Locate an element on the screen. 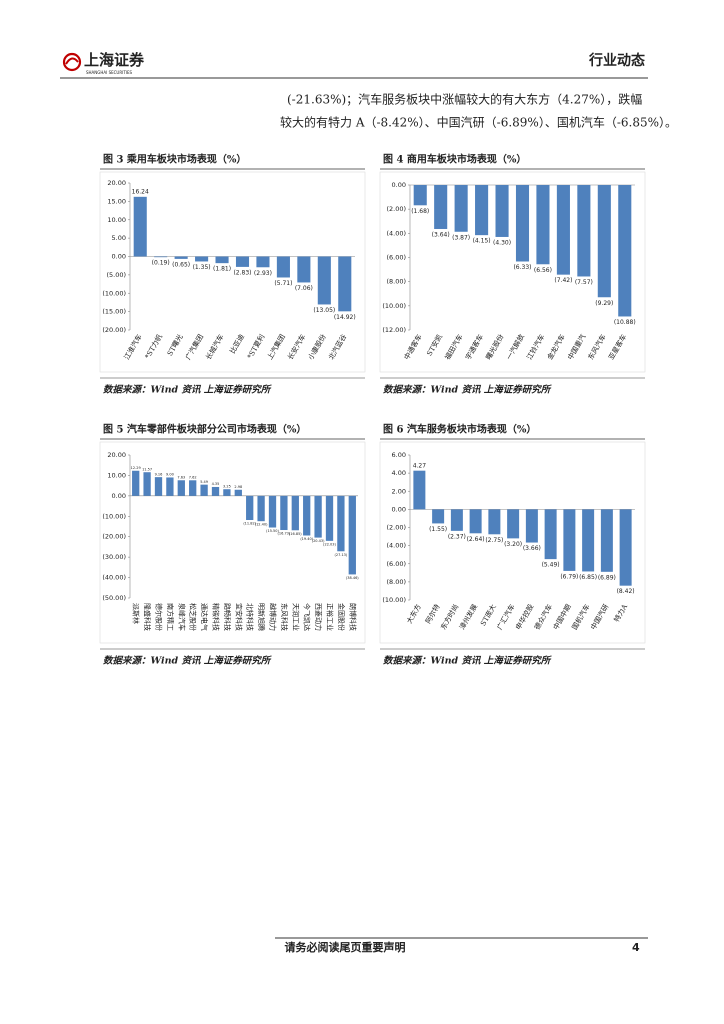  value-label: (9.29) is located at coordinates (604, 303).